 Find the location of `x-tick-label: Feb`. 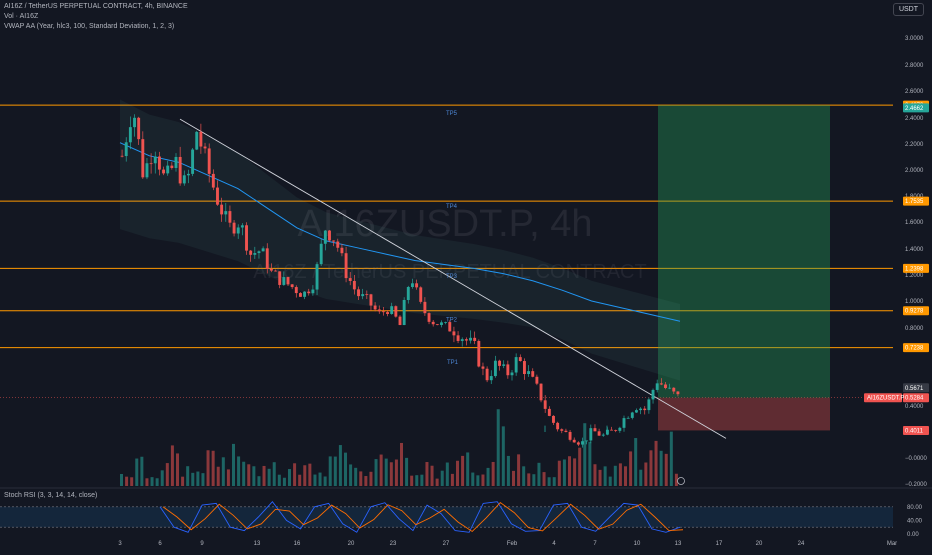

x-tick-label: Feb is located at coordinates (512, 544).